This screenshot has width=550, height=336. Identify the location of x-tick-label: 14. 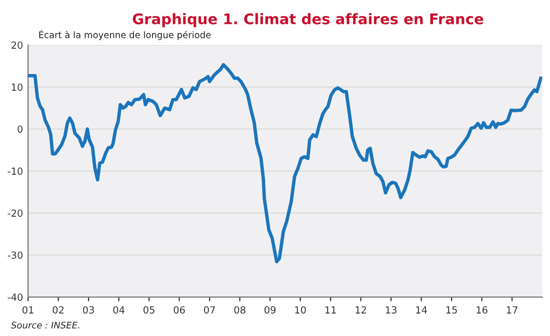
(421, 310).